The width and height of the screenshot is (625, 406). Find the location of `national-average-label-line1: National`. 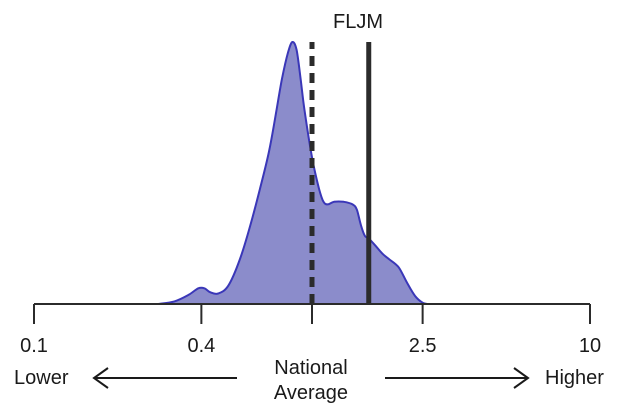

national-average-label-line1: National is located at coordinates (310, 368).